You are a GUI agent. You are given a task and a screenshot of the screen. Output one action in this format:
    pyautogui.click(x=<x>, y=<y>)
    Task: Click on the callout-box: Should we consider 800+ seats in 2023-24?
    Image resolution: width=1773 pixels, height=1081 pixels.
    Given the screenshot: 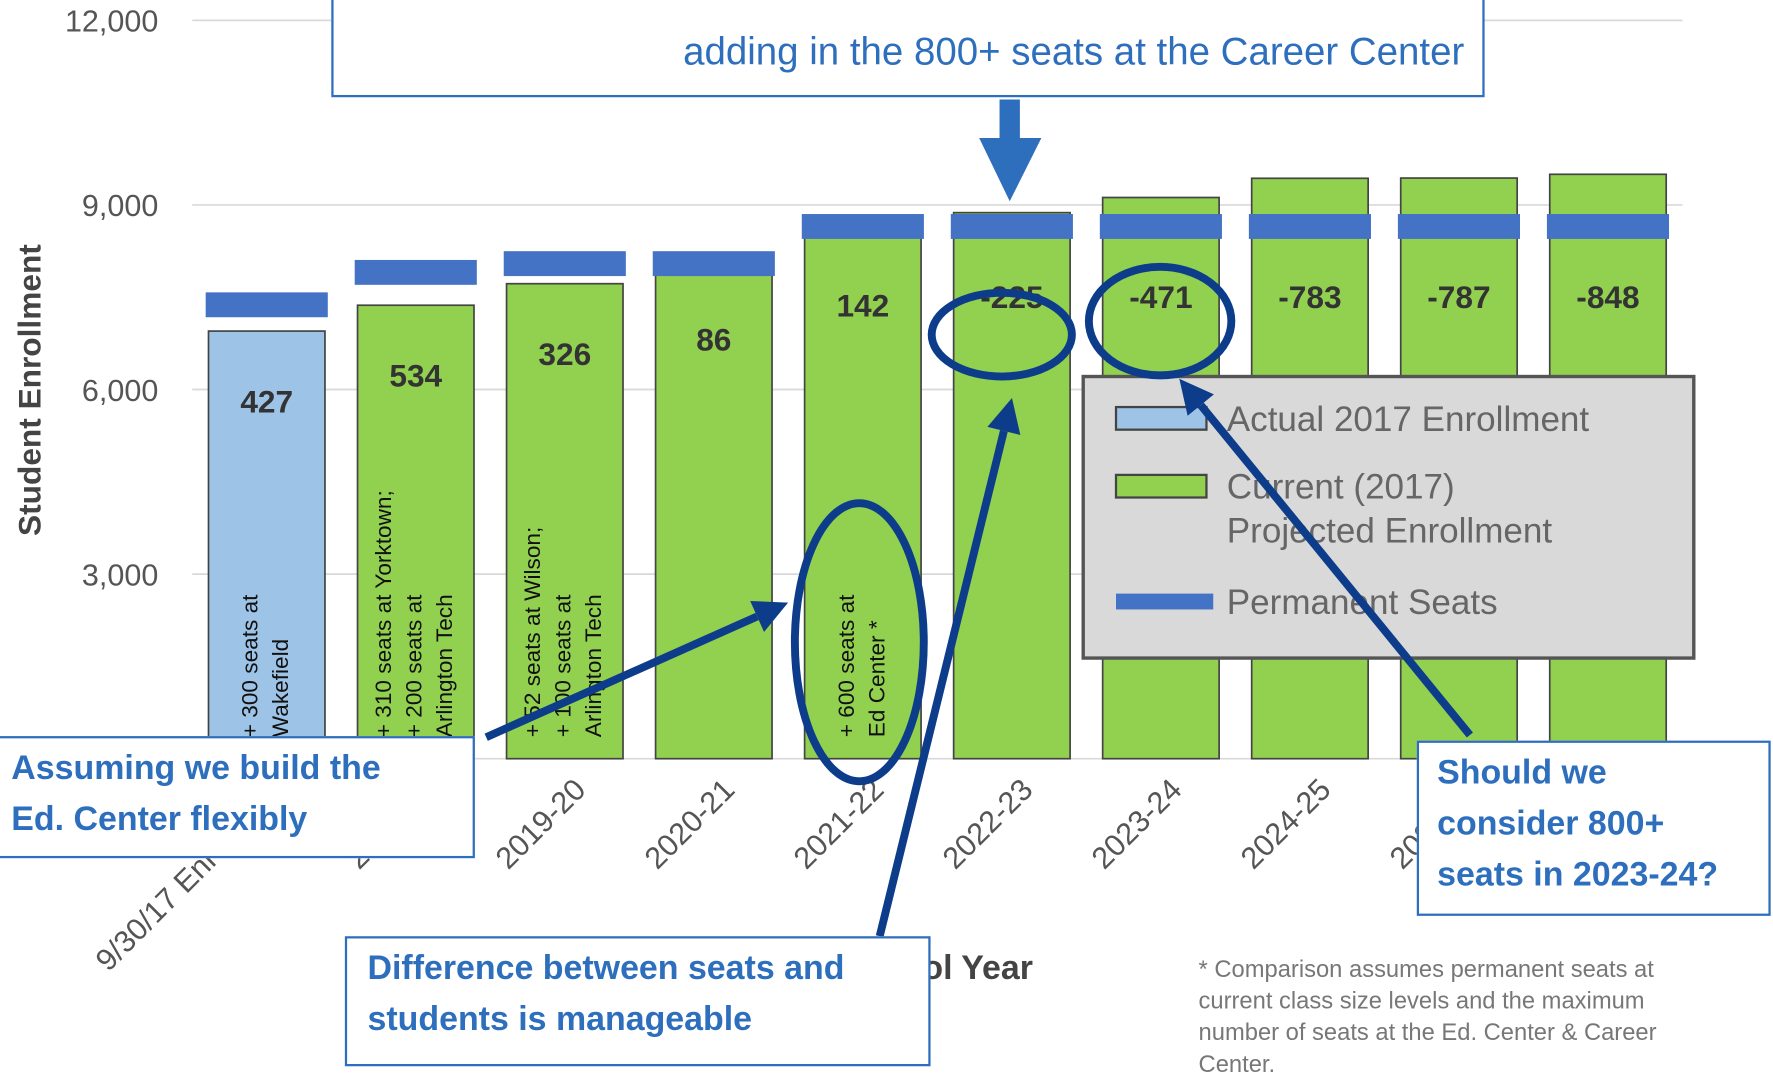 What is the action you would take?
    pyautogui.click(x=1593, y=828)
    